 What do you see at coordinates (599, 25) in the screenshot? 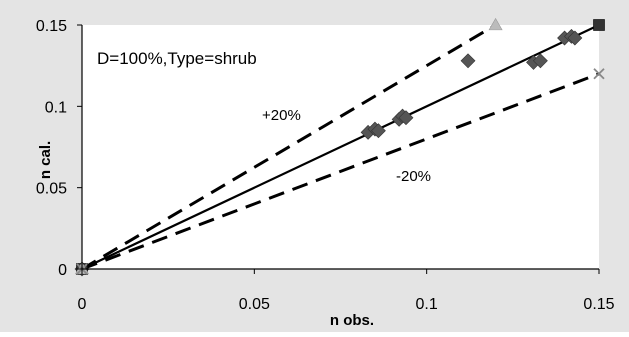
I see `square-point` at bounding box center [599, 25].